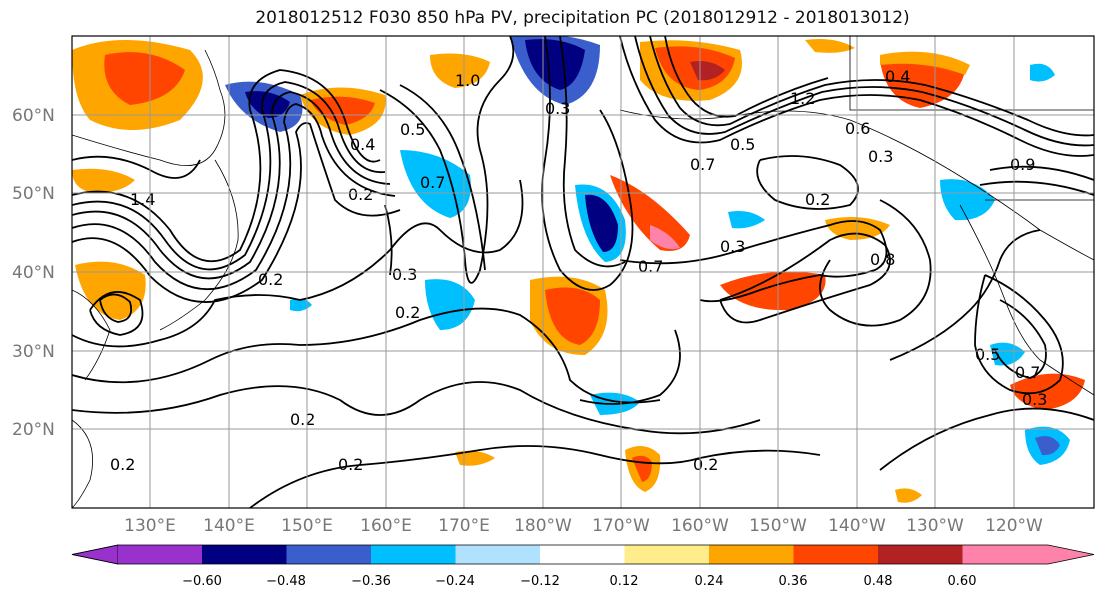 The image size is (1105, 601). What do you see at coordinates (150, 526) in the screenshot?
I see `lon-label: 130°E` at bounding box center [150, 526].